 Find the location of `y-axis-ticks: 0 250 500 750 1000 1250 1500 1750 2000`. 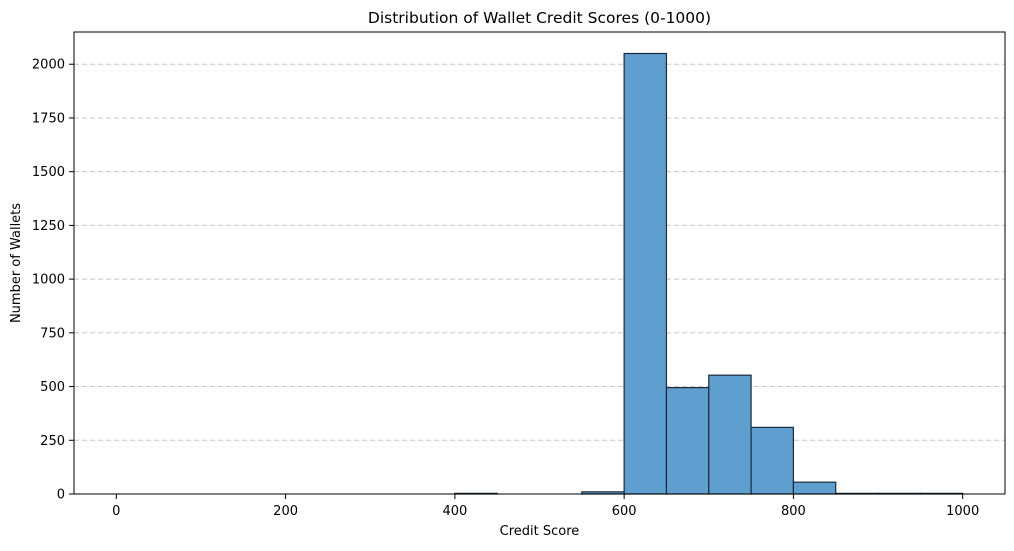

y-axis-ticks: 0 250 500 750 1000 1250 1500 1750 2000 is located at coordinates (53, 280).